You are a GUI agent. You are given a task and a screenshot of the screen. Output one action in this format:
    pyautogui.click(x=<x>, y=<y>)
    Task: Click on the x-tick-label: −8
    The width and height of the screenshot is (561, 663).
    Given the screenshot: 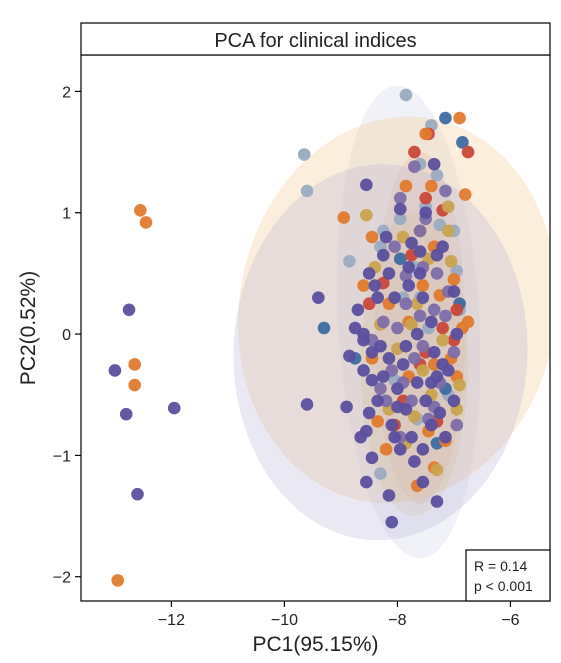 What is the action you would take?
    pyautogui.click(x=397, y=620)
    